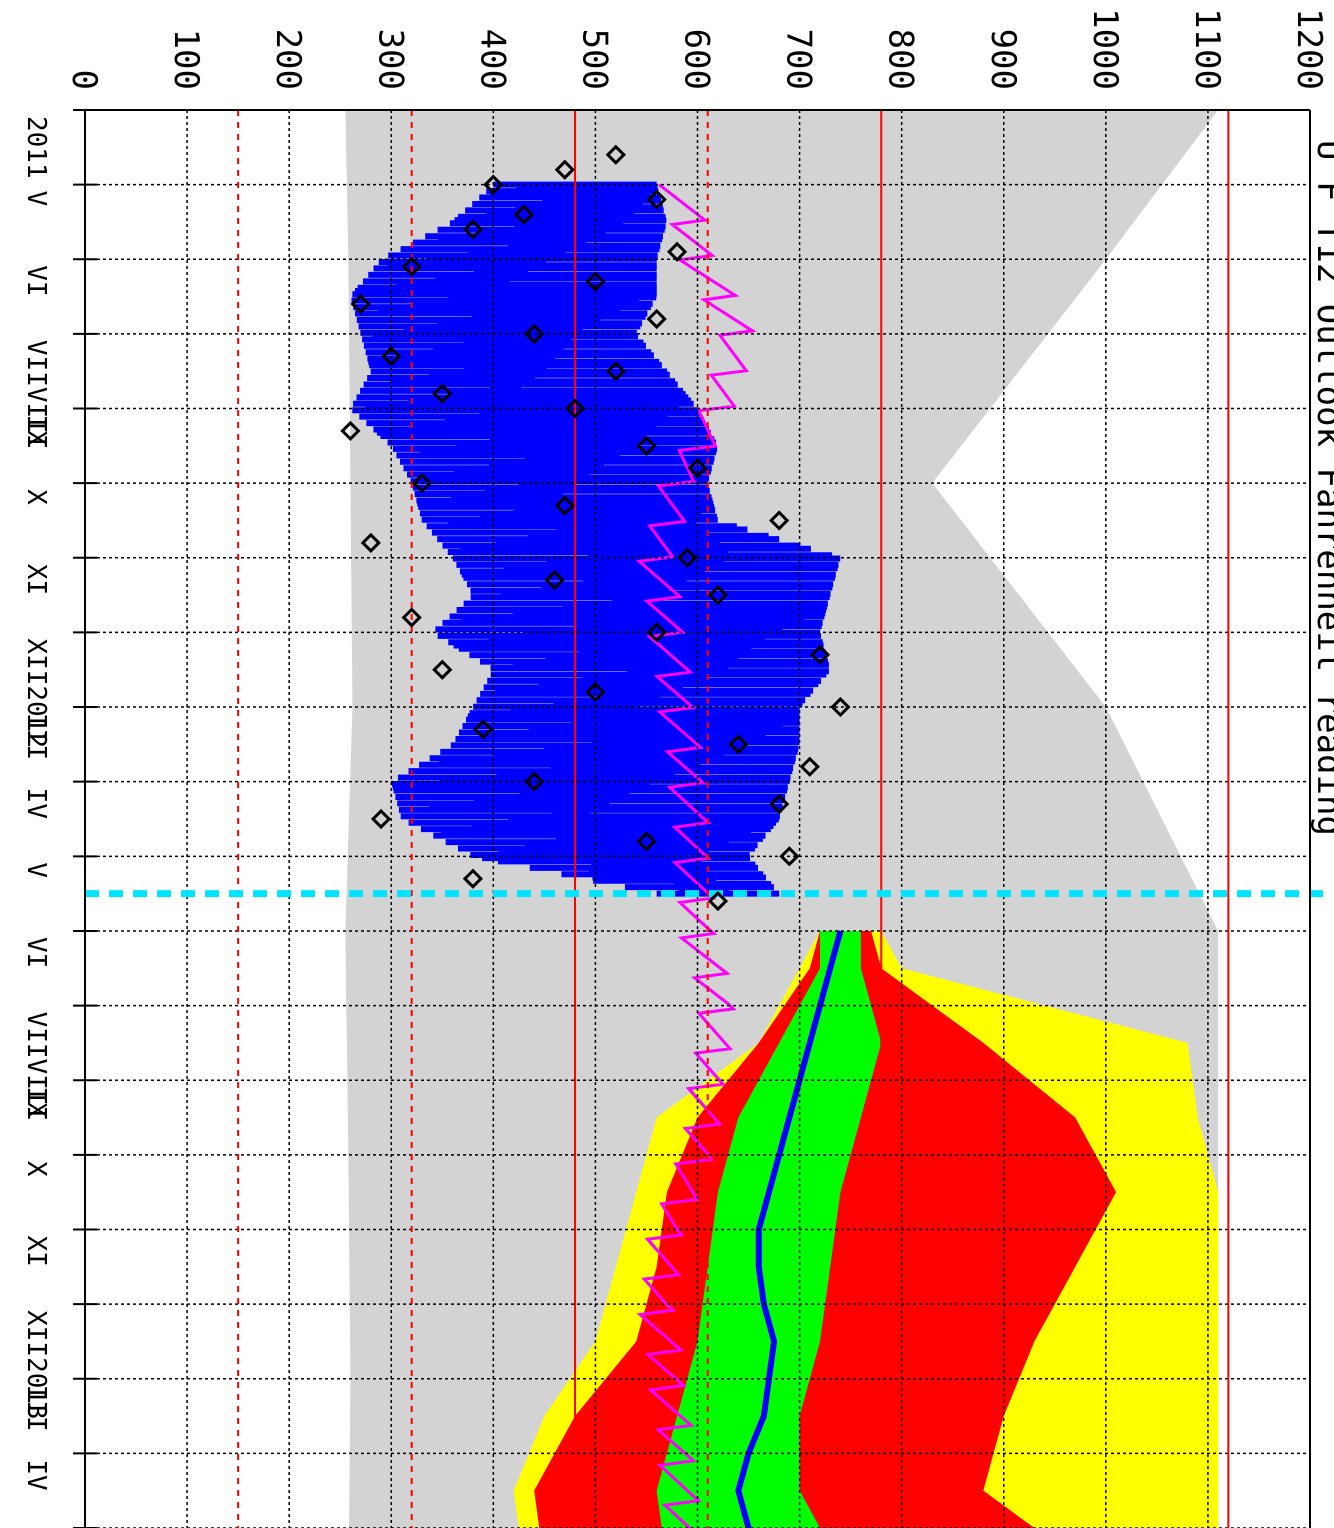 This screenshot has height=1528, width=1334. I want to click on chart-header-partial: U F T12 Outlook Fahrenheit reading, so click(1321, 488).